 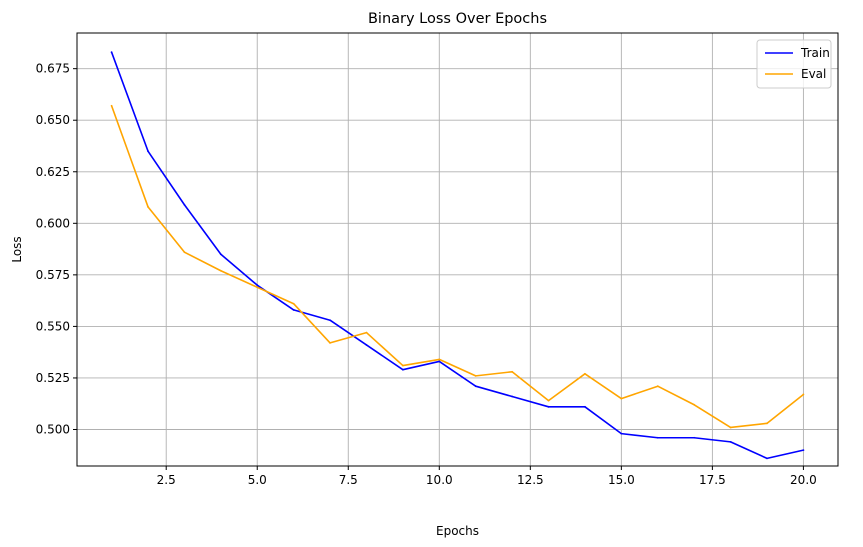 I want to click on legend: Train Eval, so click(x=794, y=64).